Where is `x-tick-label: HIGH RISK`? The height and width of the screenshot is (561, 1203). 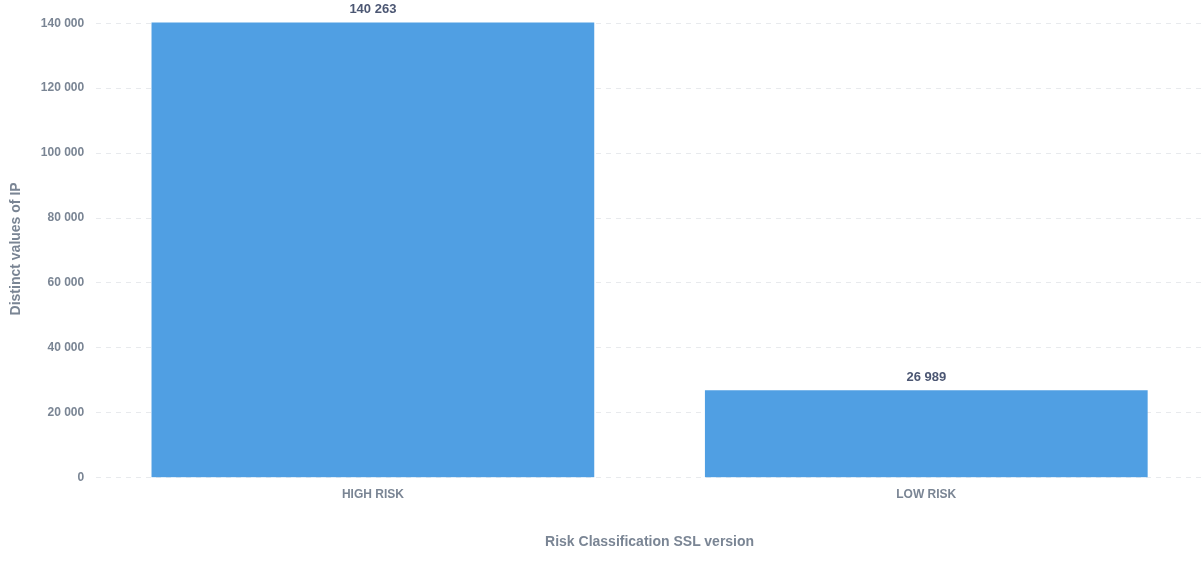 x-tick-label: HIGH RISK is located at coordinates (373, 494).